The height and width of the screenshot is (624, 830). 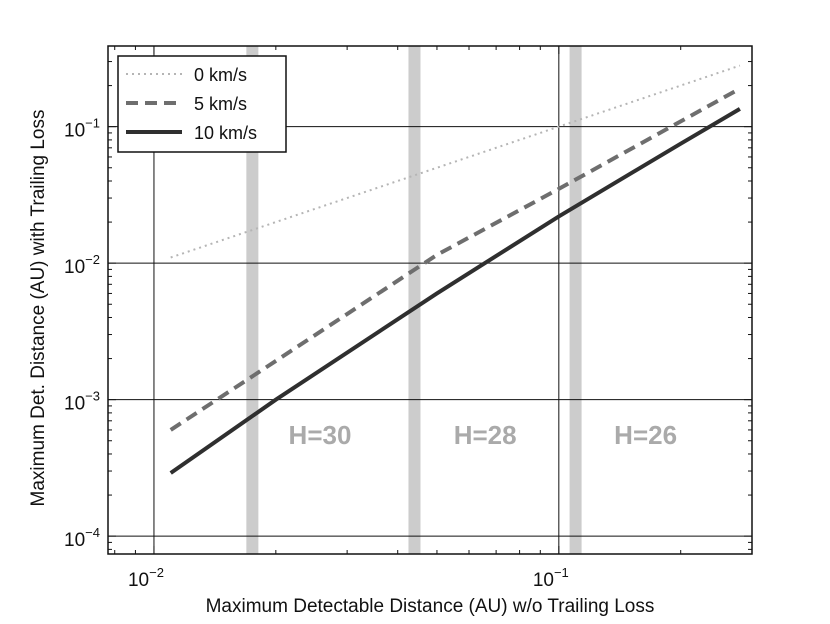 I want to click on x-tick-label-exponent: −1, so click(x=561, y=572).